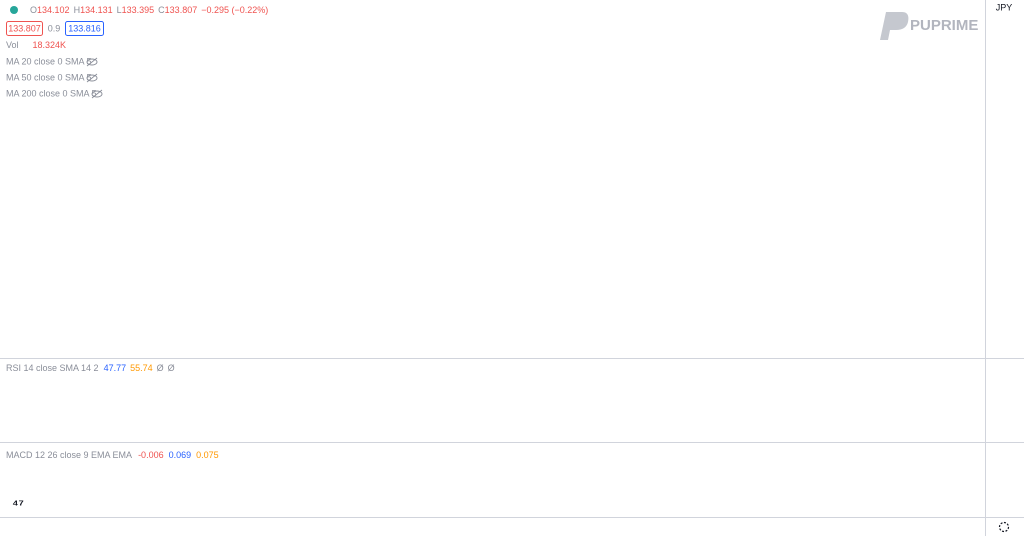  Describe the element at coordinates (161, 10) in the screenshot. I see `close-label: C` at that location.